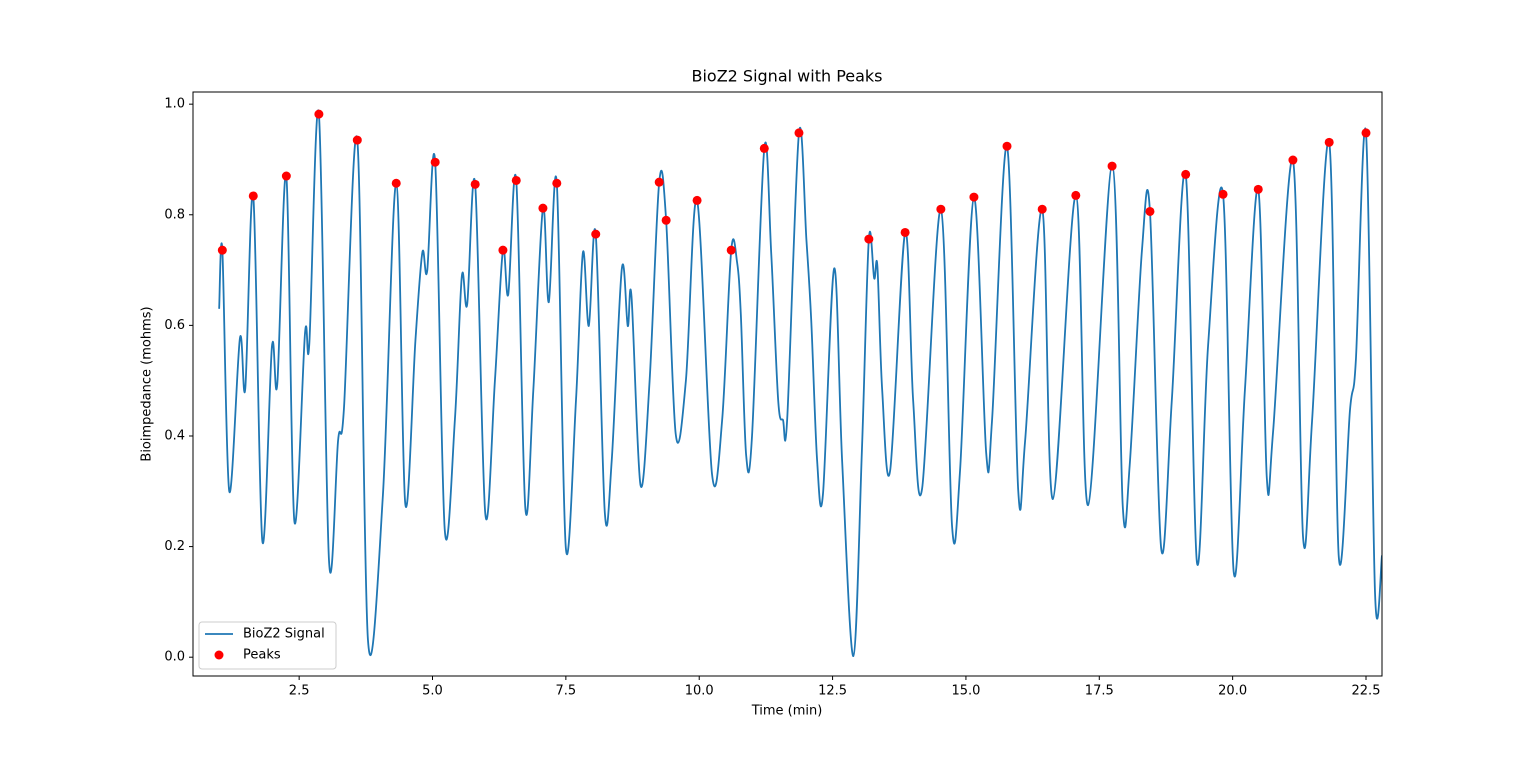  Describe the element at coordinates (174, 546) in the screenshot. I see `y-tick-label: 0.2` at that location.